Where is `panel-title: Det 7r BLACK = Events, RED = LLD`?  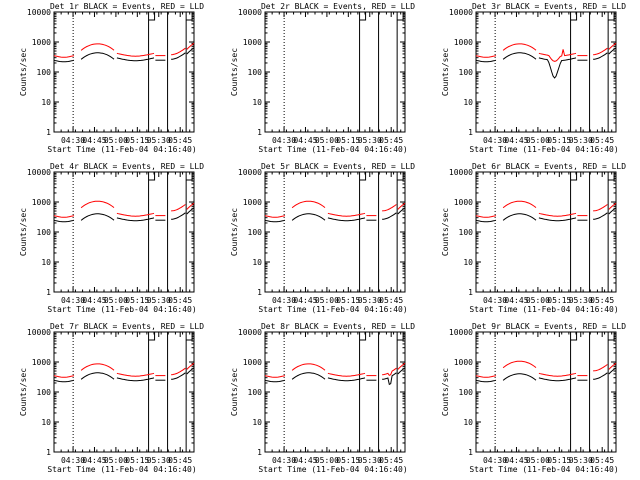 panel-title: Det 7r BLACK = Events, RED = LLD is located at coordinates (127, 326).